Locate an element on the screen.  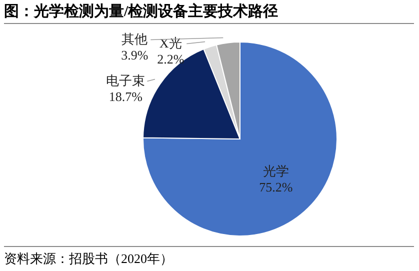
data-label: 2.2% is located at coordinates (170, 59).